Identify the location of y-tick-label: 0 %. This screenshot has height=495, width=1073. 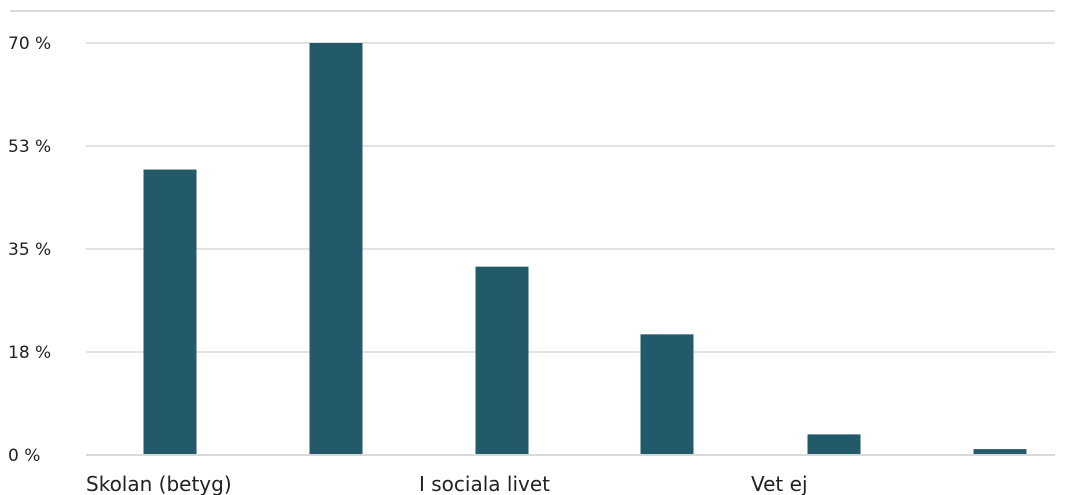
(24, 456).